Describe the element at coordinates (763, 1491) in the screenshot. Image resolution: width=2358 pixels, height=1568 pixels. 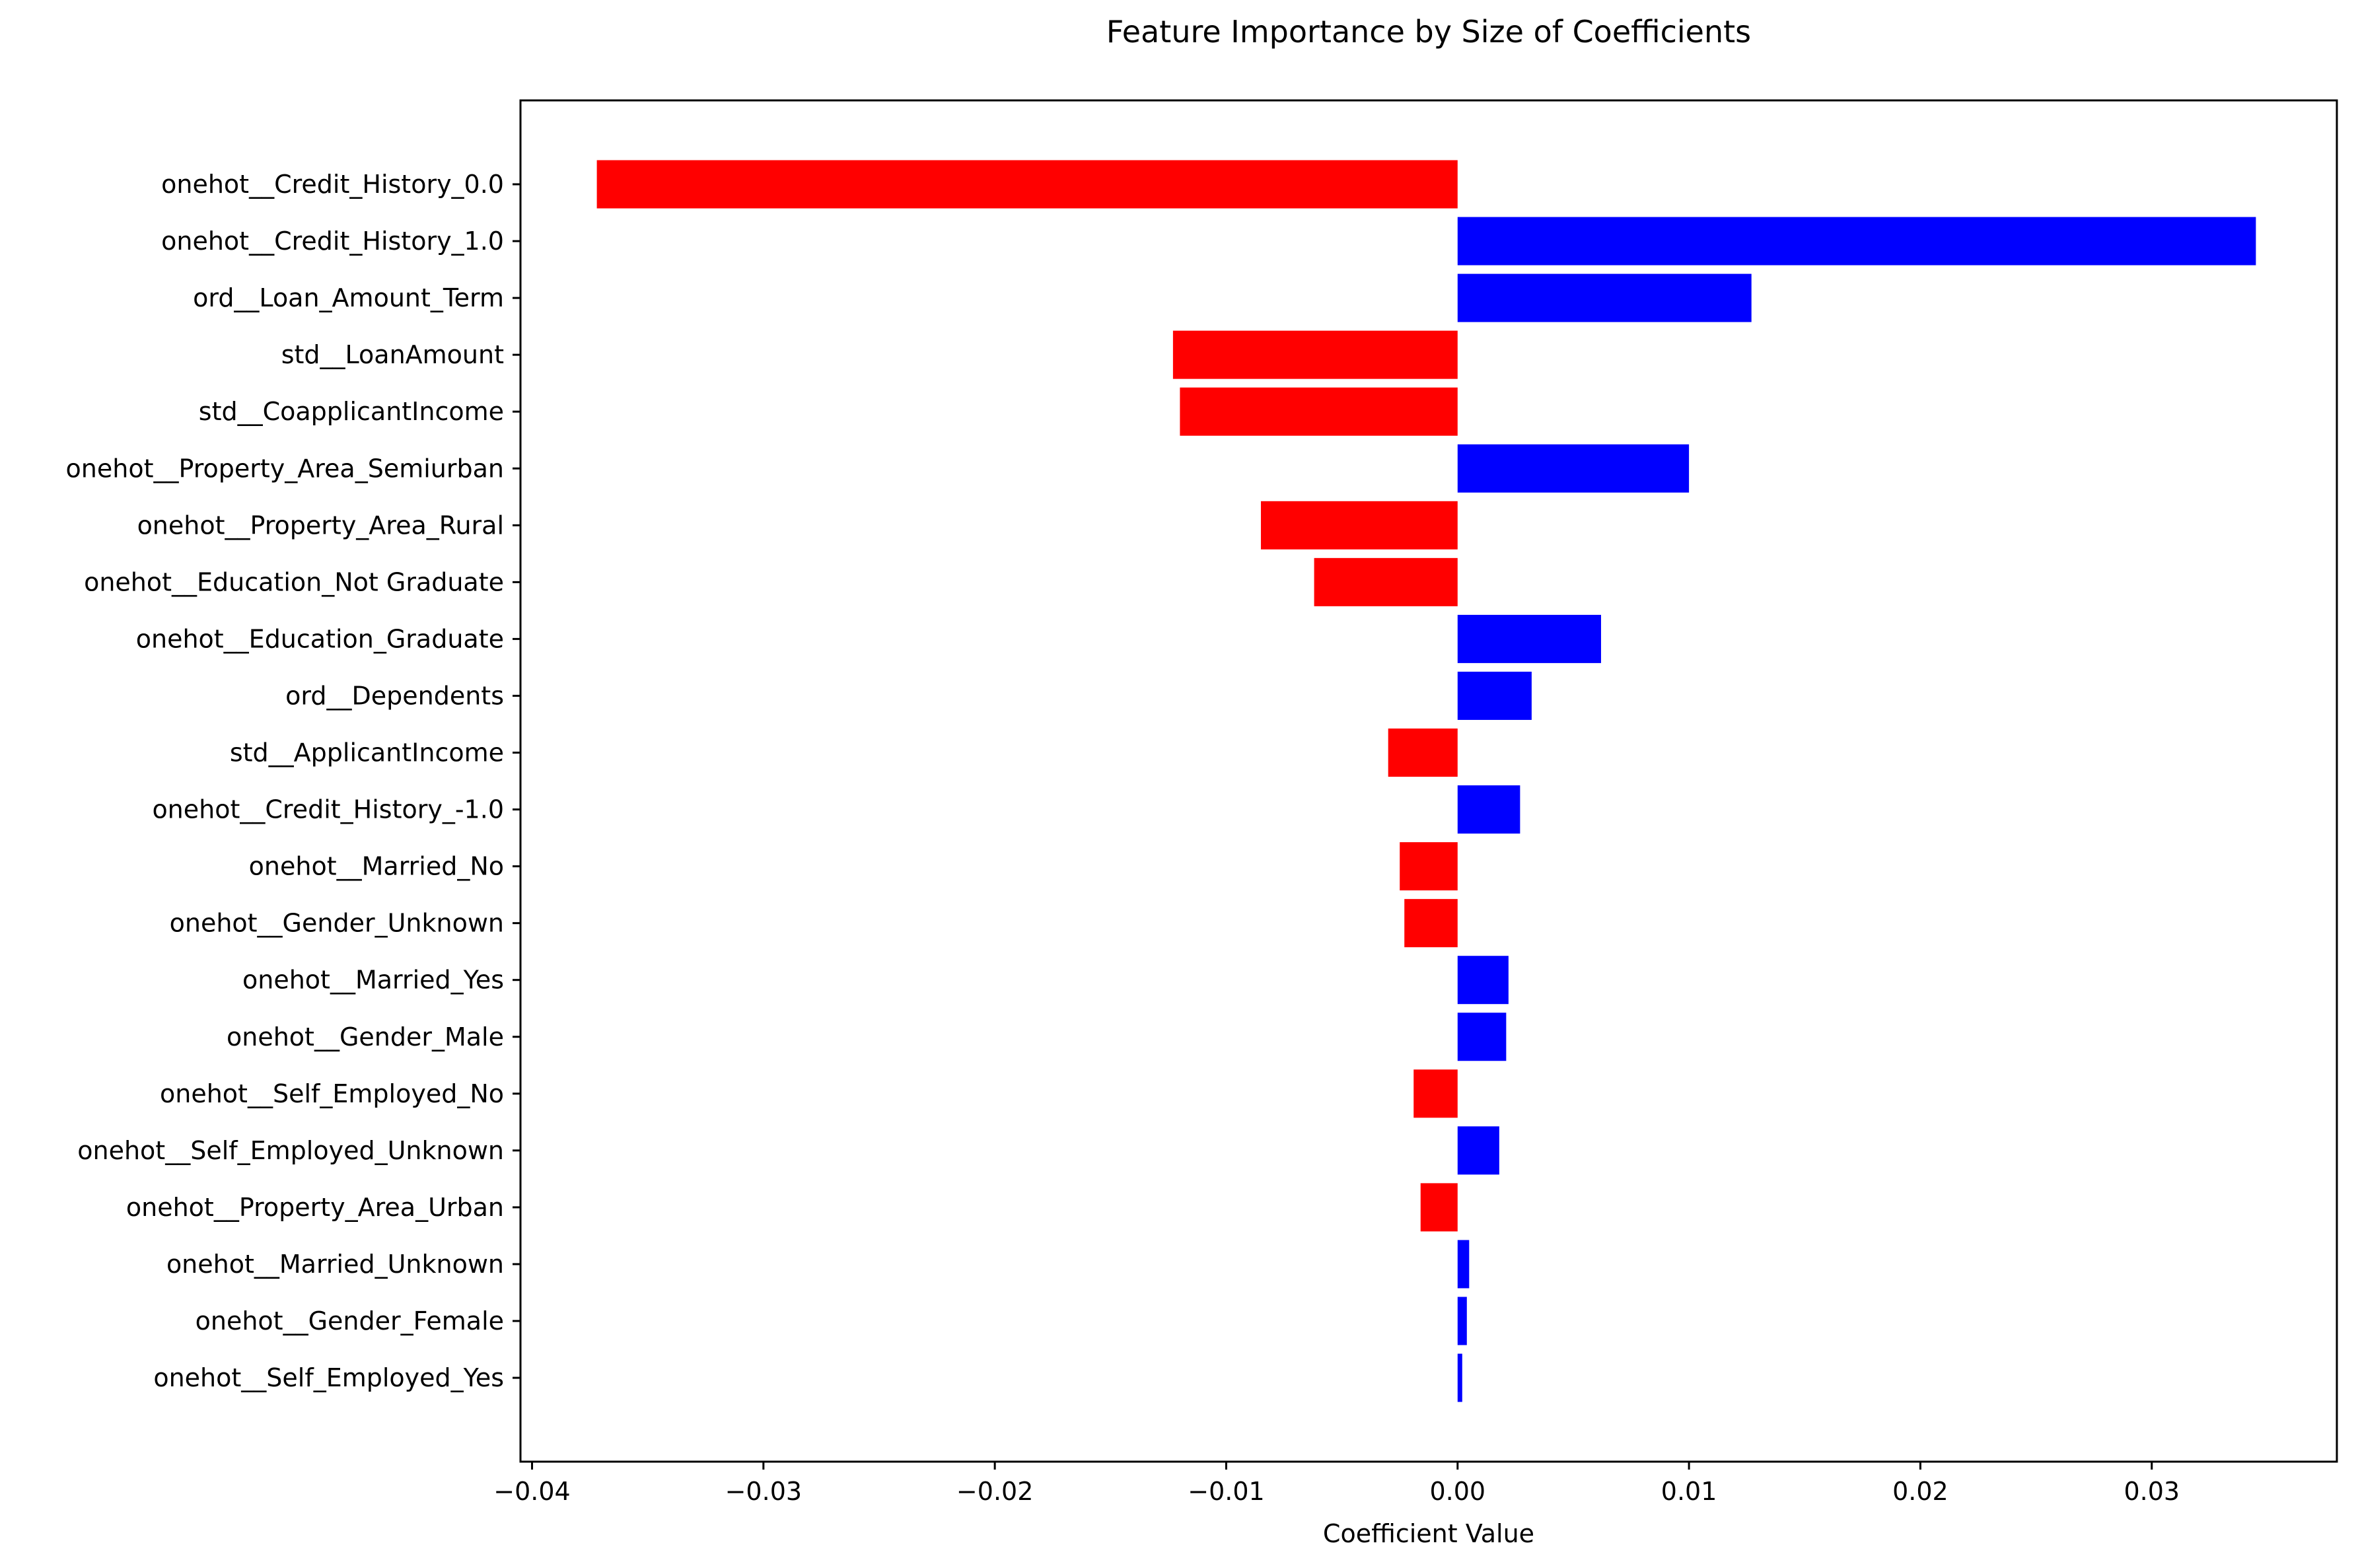
I see `x-tick-label: −0.03` at that location.